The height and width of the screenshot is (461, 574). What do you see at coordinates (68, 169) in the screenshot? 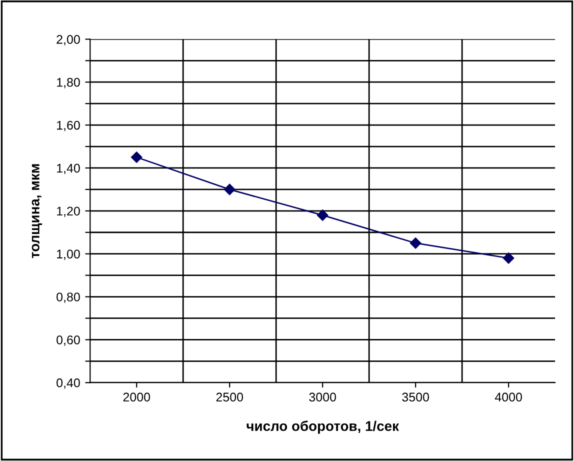
I see `y-tick-label: 1,40` at bounding box center [68, 169].